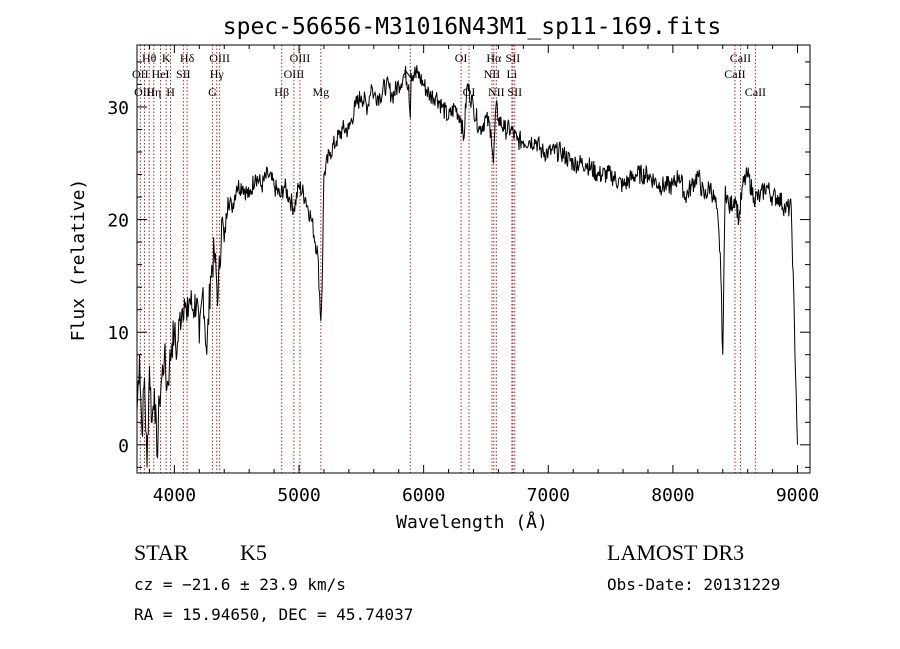 Image resolution: width=900 pixels, height=649 pixels. Describe the element at coordinates (140, 74) in the screenshot. I see `line-label: OII` at that location.